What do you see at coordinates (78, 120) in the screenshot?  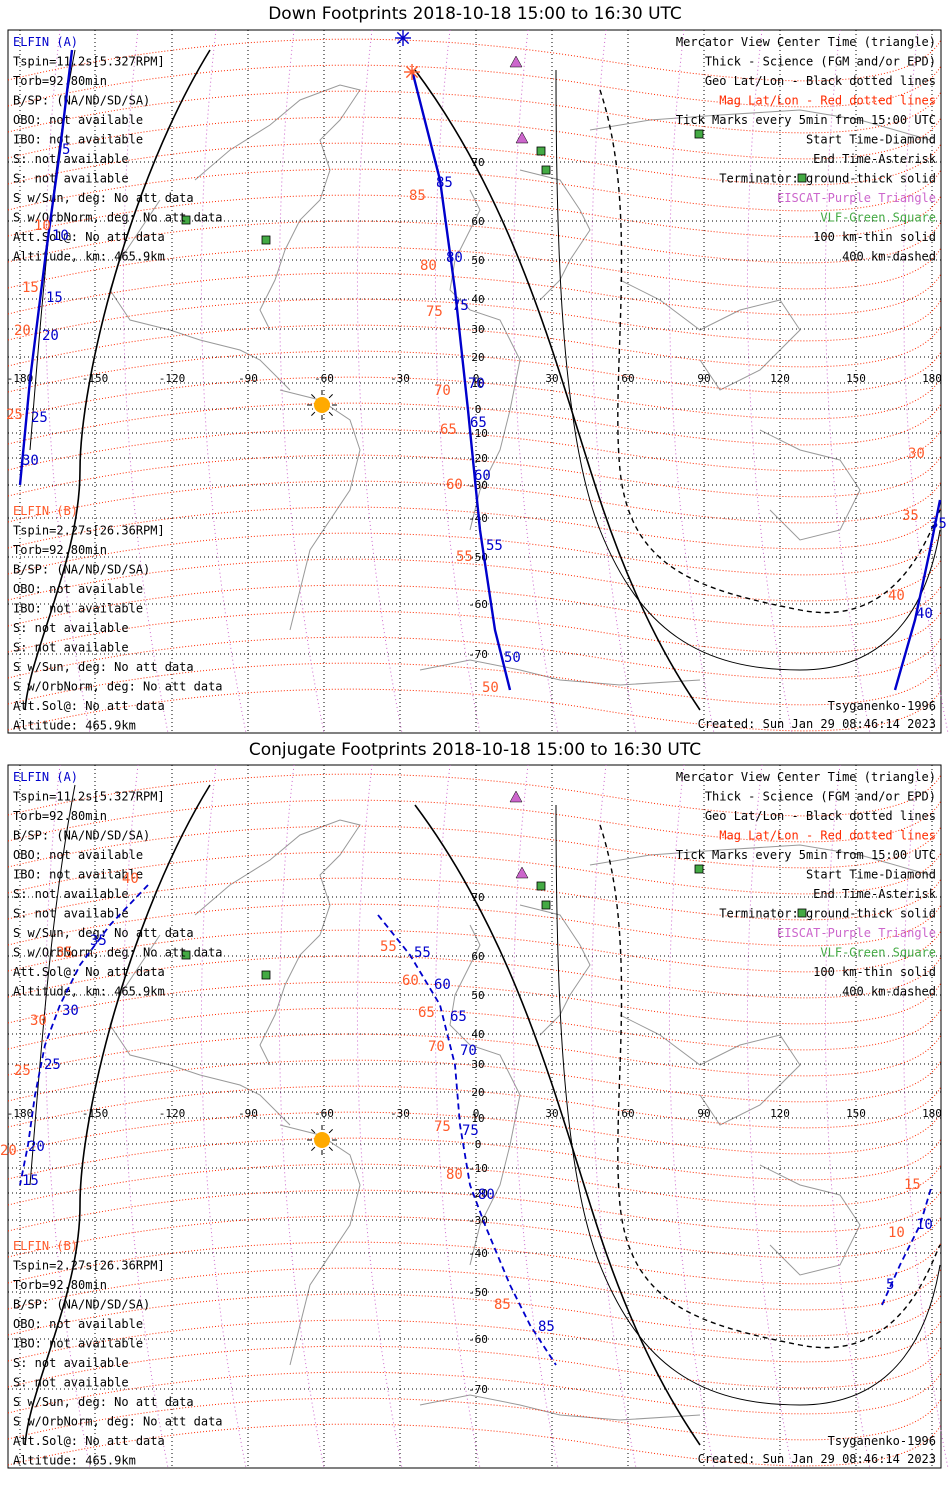 I see `p0-elfin-a-info-4: OBO: not available` at bounding box center [78, 120].